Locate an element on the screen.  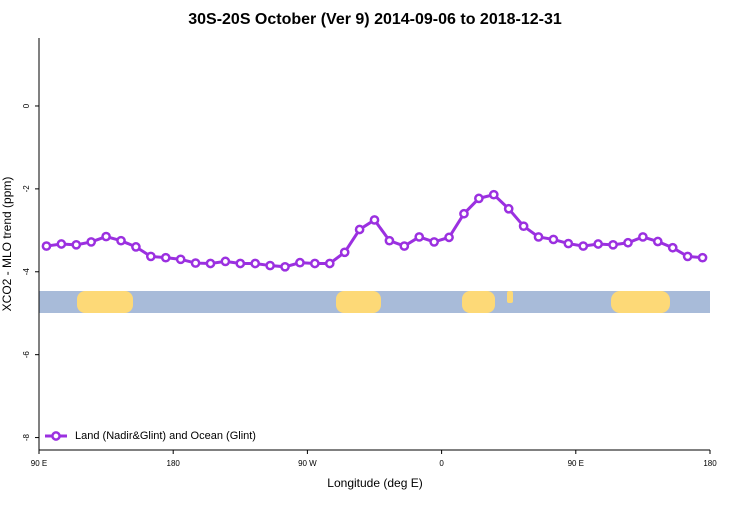
x-tick-label: 0 is located at coordinates (441, 463).